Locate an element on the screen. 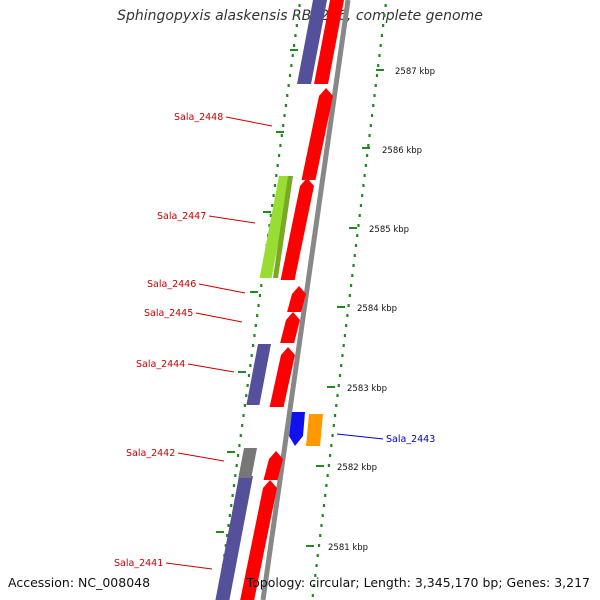 This screenshot has width=600, height=600. ruler-label: 2582 kbp is located at coordinates (357, 468).